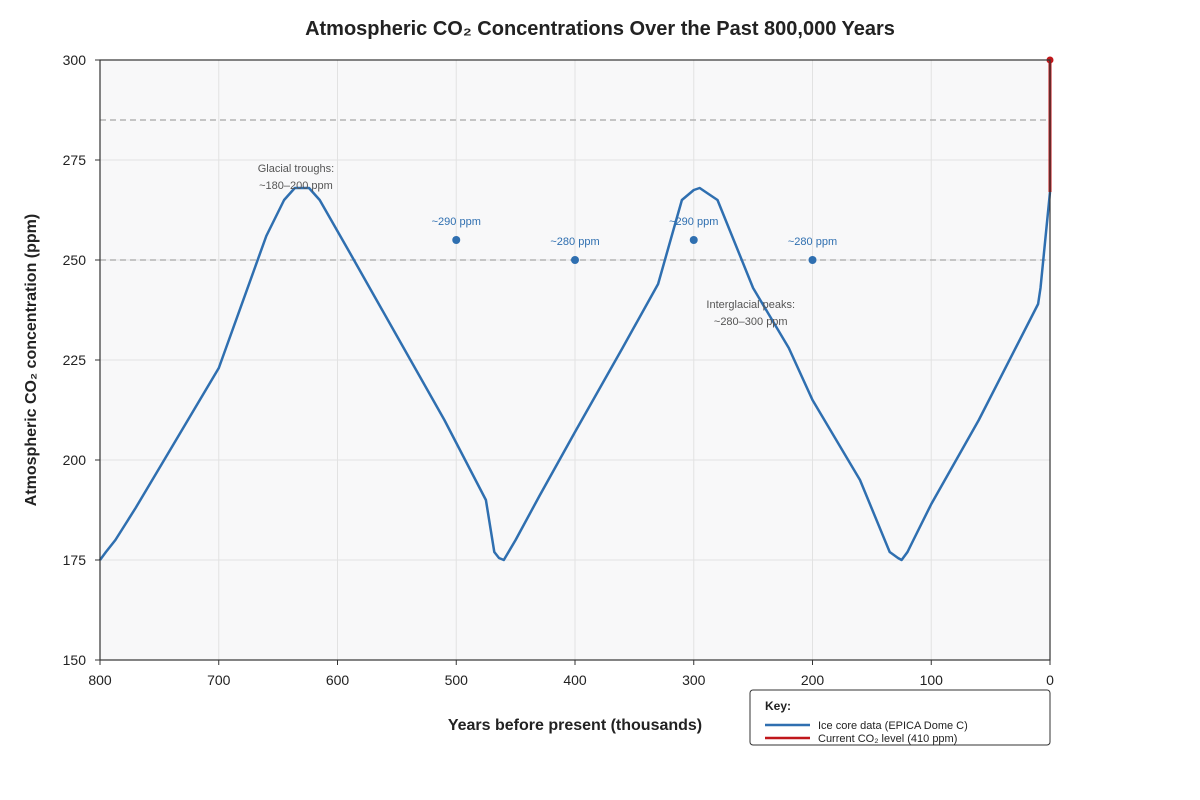 This screenshot has width=1200, height=800. Describe the element at coordinates (75, 260) in the screenshot. I see `y-tick-label: 250` at that location.